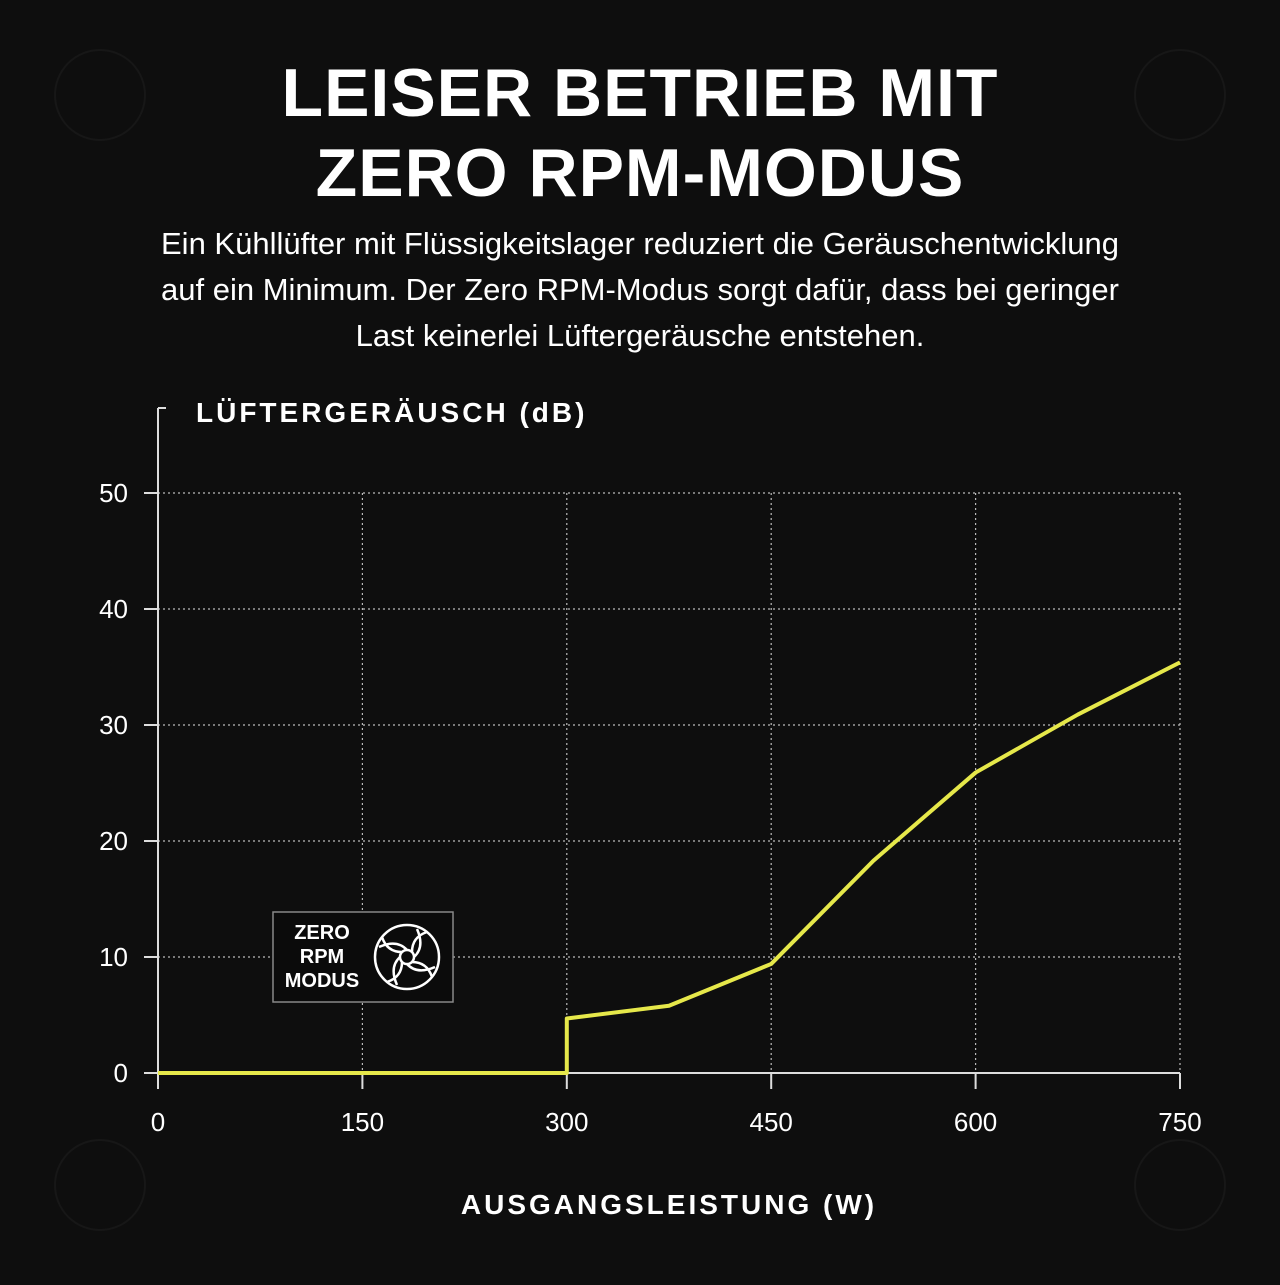  I want to click on y-tick-label: 10, so click(113, 957).